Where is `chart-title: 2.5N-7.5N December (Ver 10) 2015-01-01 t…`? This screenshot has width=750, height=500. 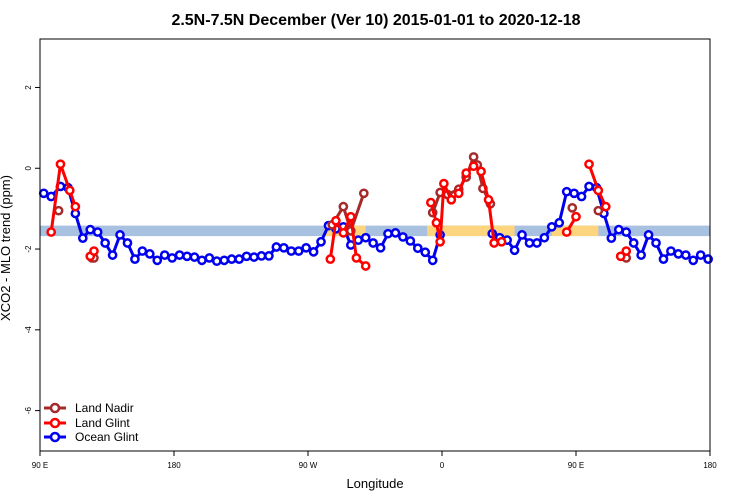 chart-title: 2.5N-7.5N December (Ver 10) 2015-01-01 t… is located at coordinates (375, 20).